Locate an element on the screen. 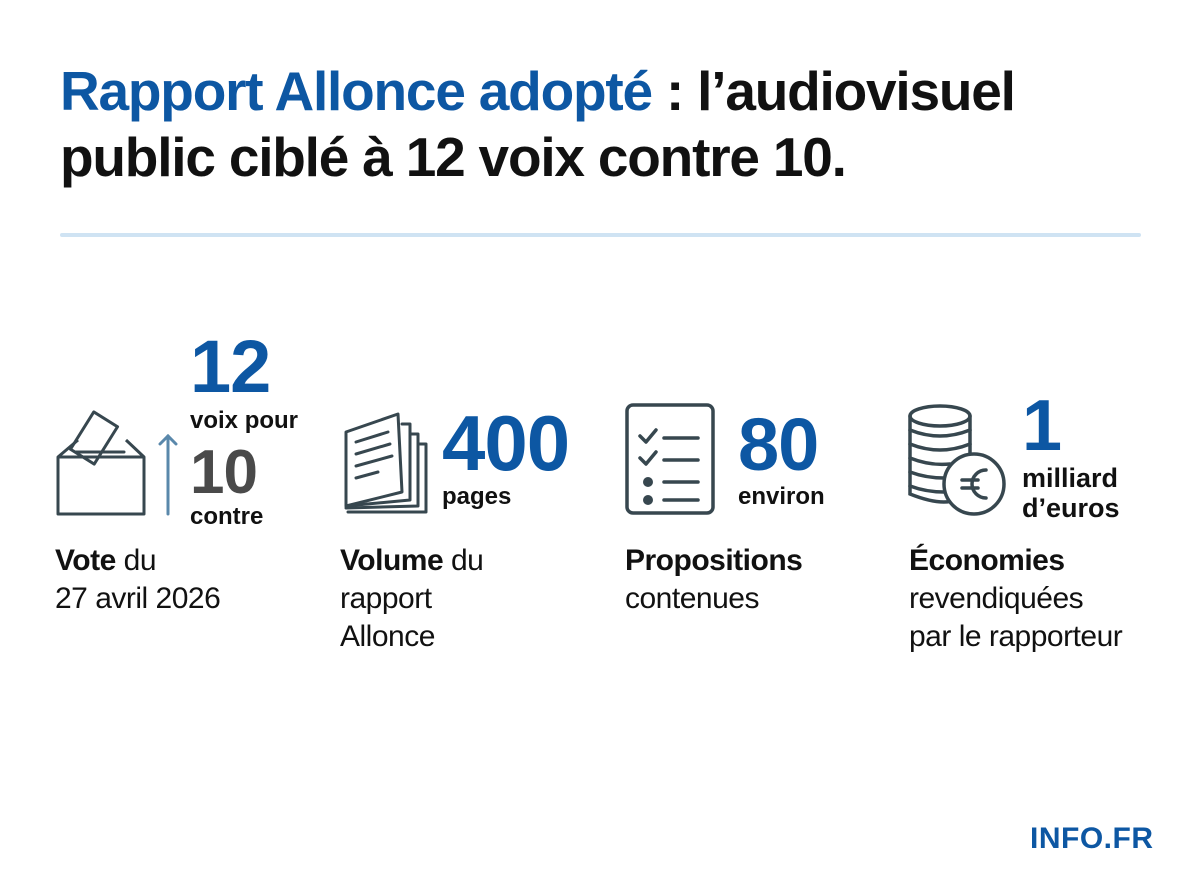 This screenshot has width=1200, height=896. caption-line: Allonce is located at coordinates (387, 636).